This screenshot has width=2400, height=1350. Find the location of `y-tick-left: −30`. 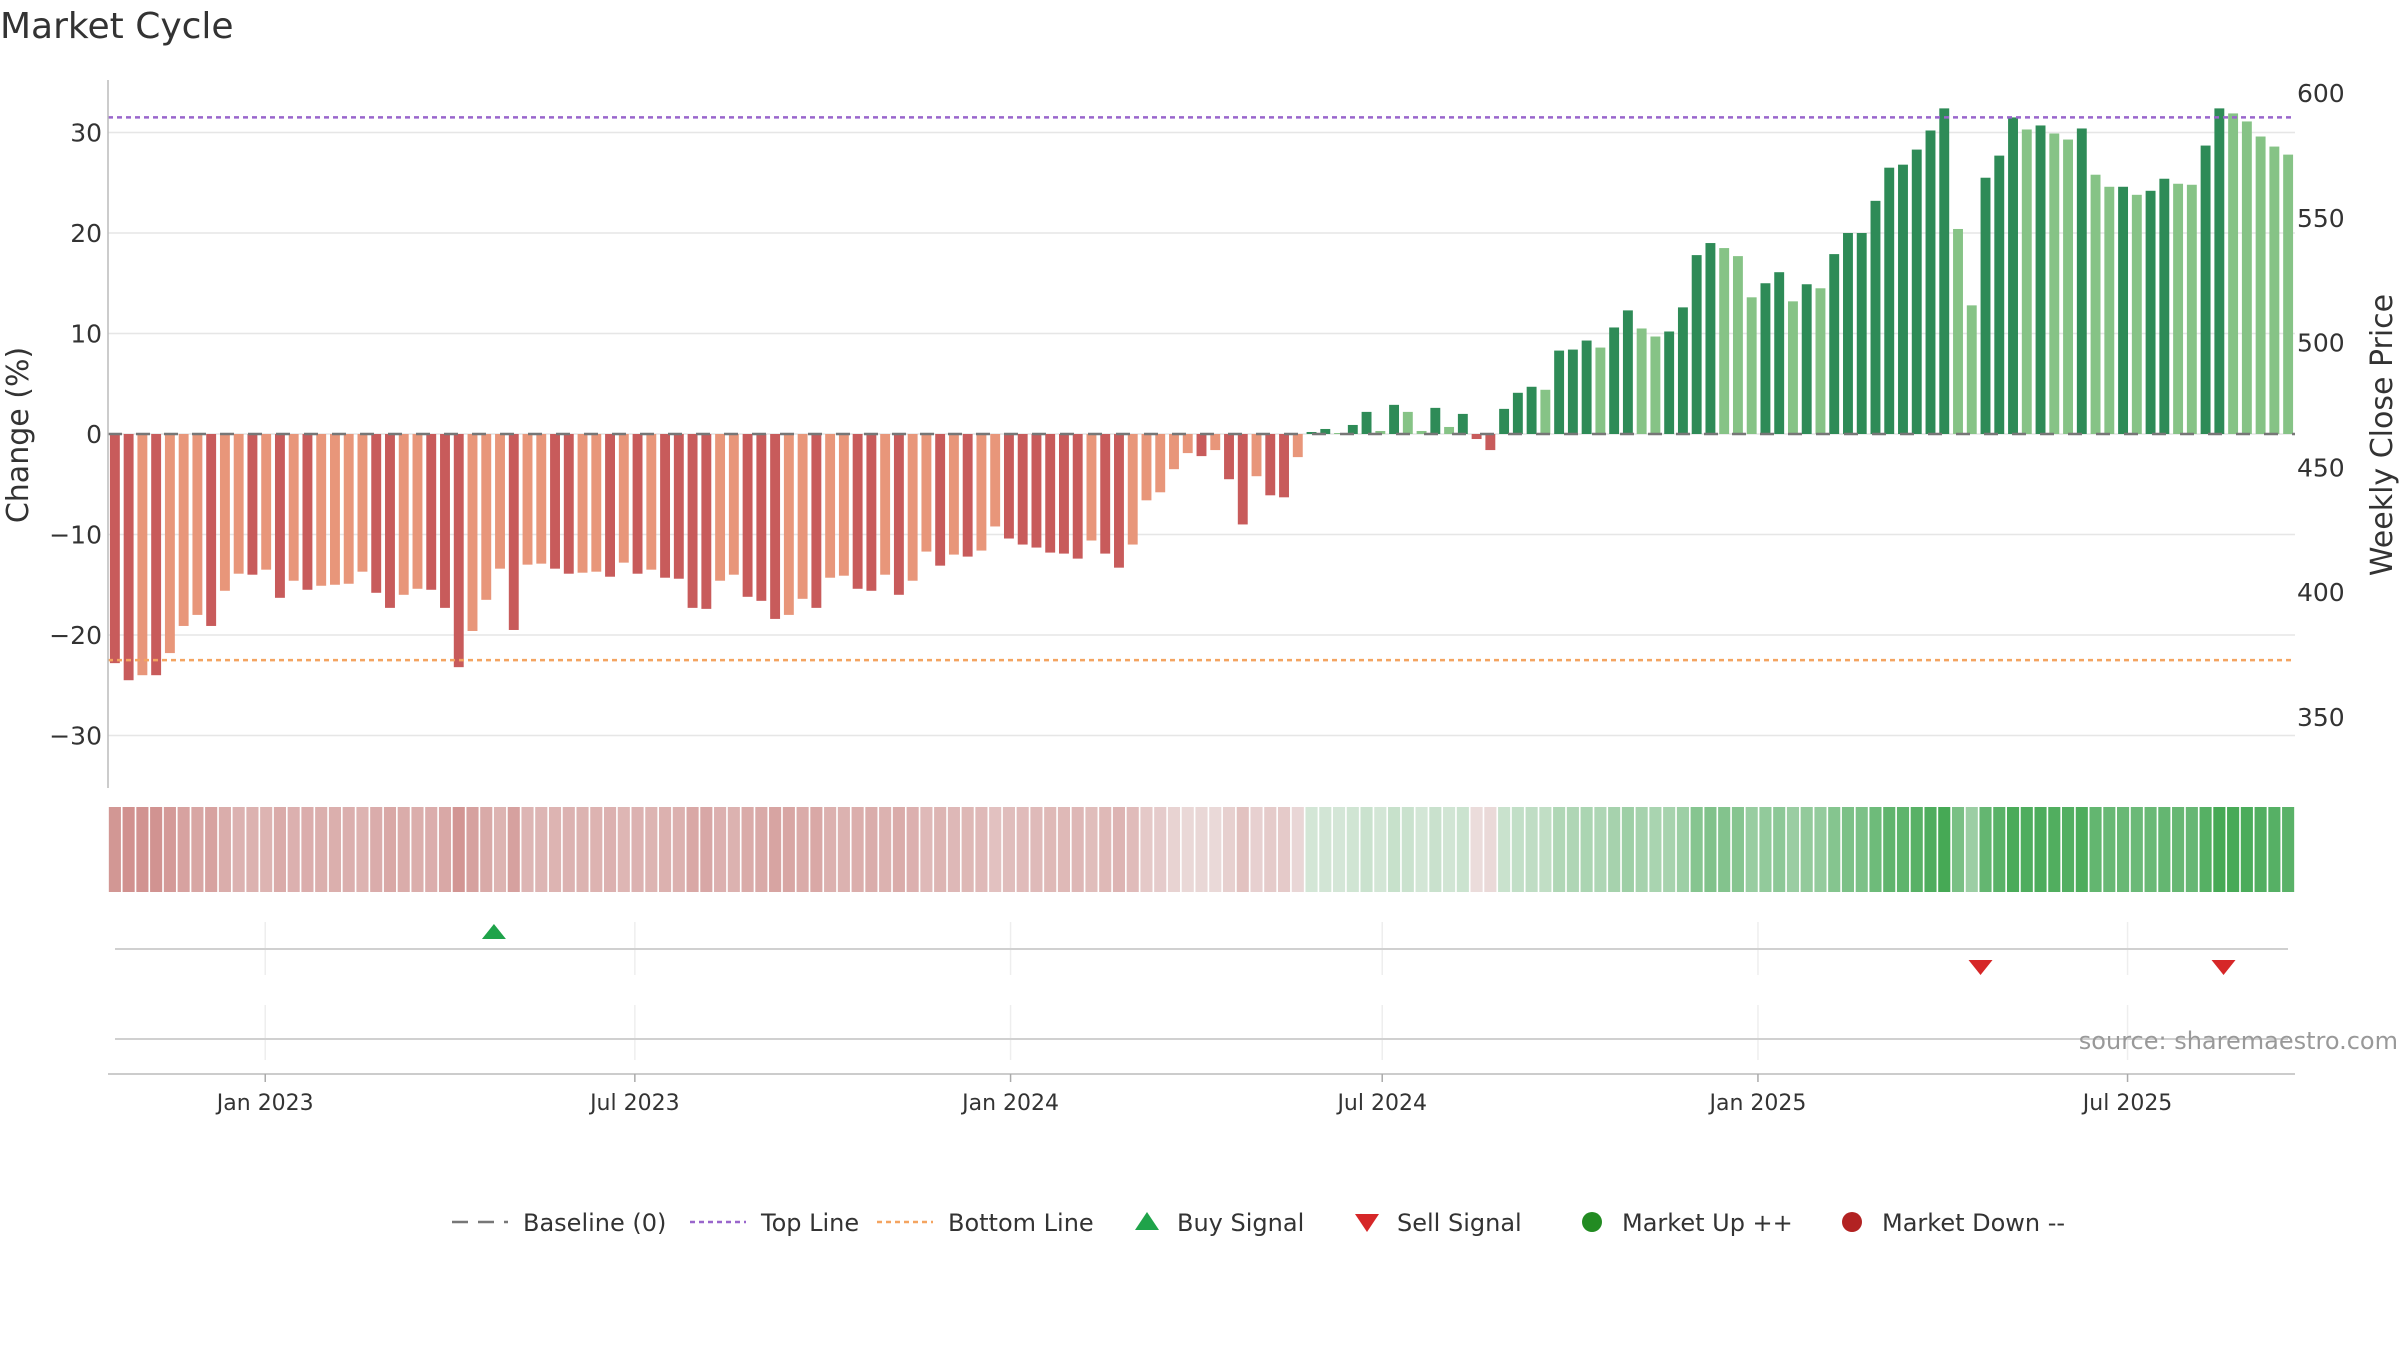

y-tick-left: −30 is located at coordinates (75, 736).